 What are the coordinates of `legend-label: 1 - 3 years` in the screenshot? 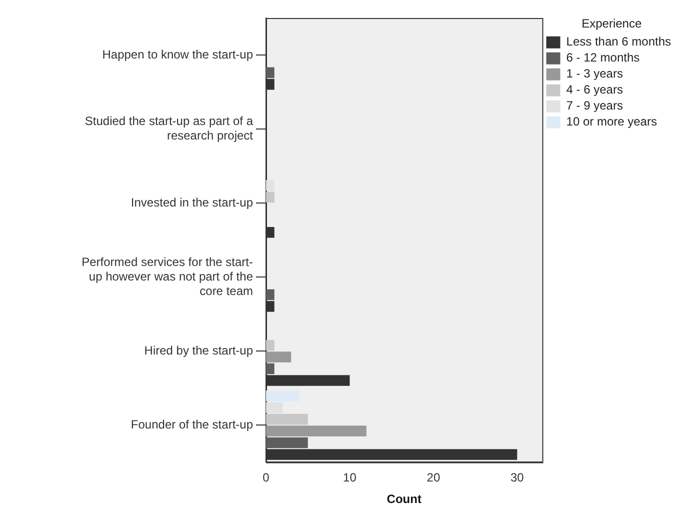 It's located at (594, 73).